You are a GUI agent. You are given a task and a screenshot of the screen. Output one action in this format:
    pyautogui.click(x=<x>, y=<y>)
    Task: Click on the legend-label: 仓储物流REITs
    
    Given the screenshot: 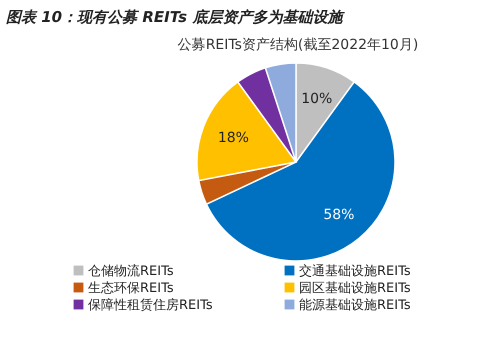 What is the action you would take?
    pyautogui.click(x=131, y=271)
    